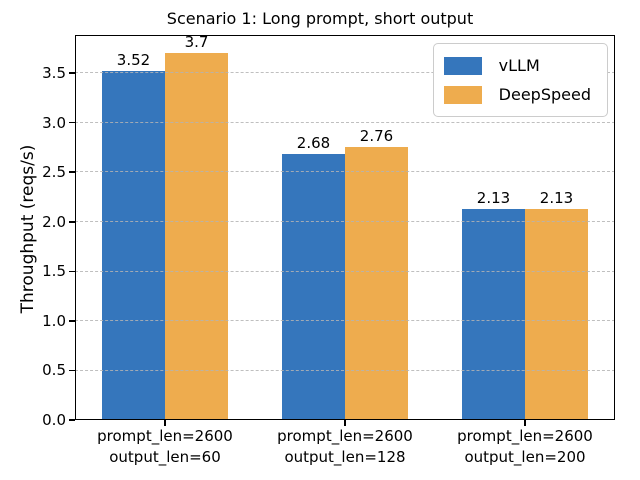 This screenshot has width=640, height=480. Describe the element at coordinates (54, 420) in the screenshot. I see `y-tick-label: 0.0` at that location.